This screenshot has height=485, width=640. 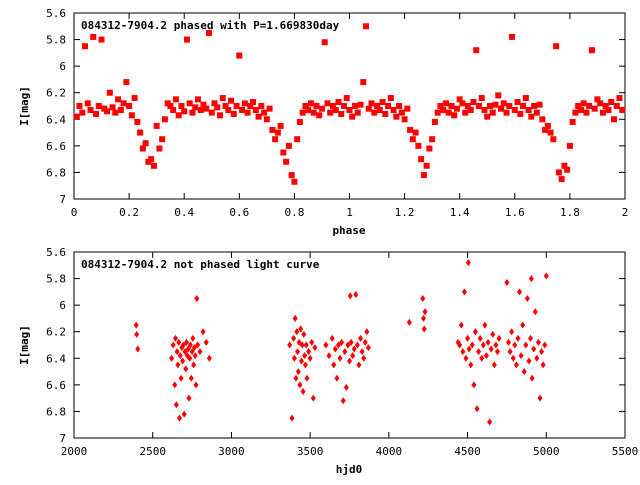 What do you see at coordinates (546, 451) in the screenshot?
I see `unphased-xtick-label: 5000` at bounding box center [546, 451].